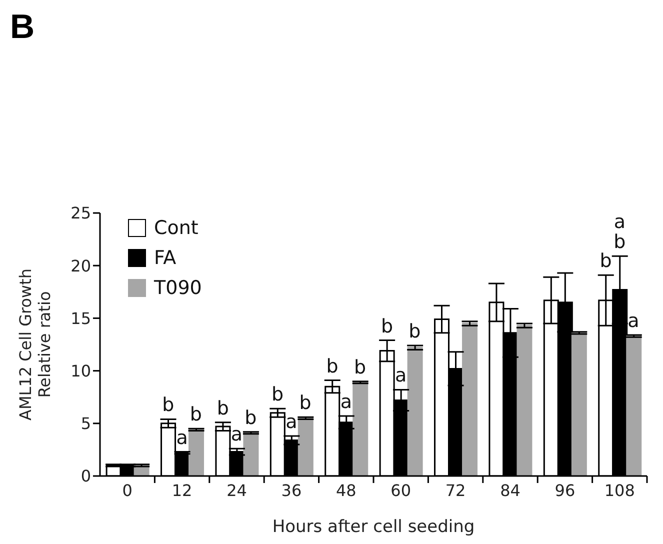  I want to click on x-tick-label: 108, so click(619, 490).